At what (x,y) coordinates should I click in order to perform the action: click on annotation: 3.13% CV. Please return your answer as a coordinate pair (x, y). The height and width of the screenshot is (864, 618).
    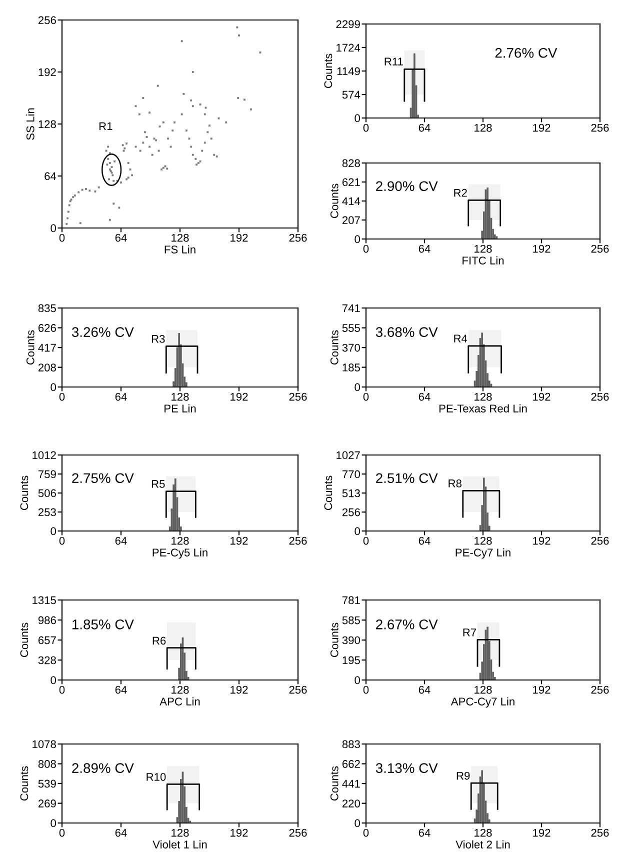
    Looking at the image, I should click on (407, 768).